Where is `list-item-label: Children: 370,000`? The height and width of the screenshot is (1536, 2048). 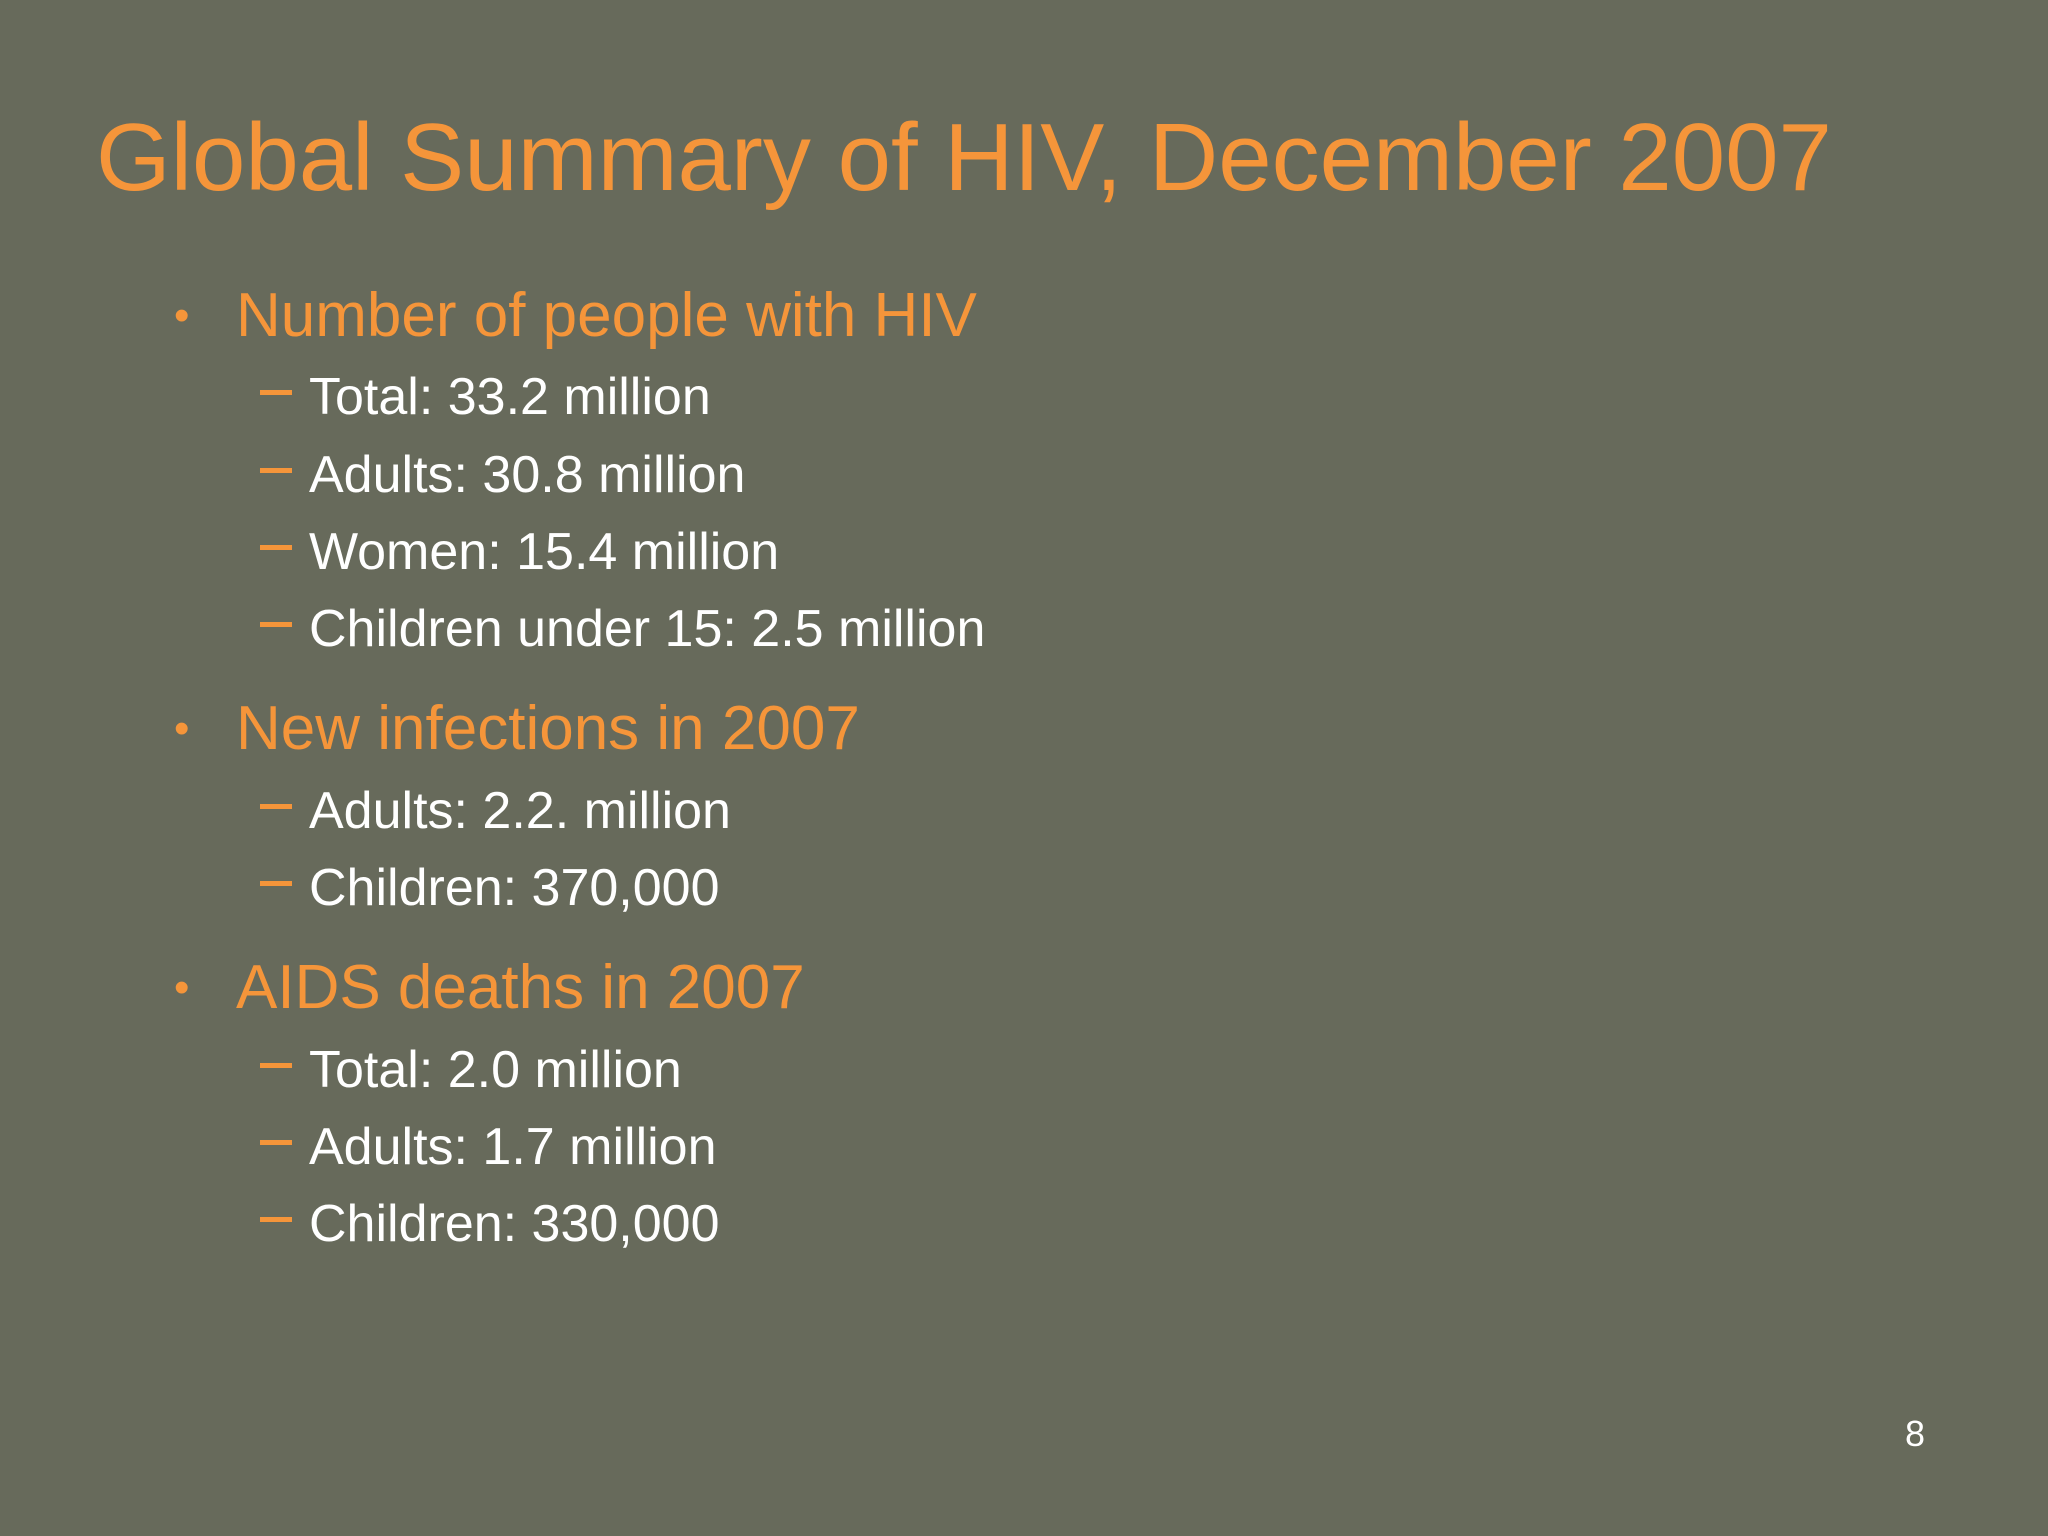
list-item-label: Children: 370,000 is located at coordinates (514, 888).